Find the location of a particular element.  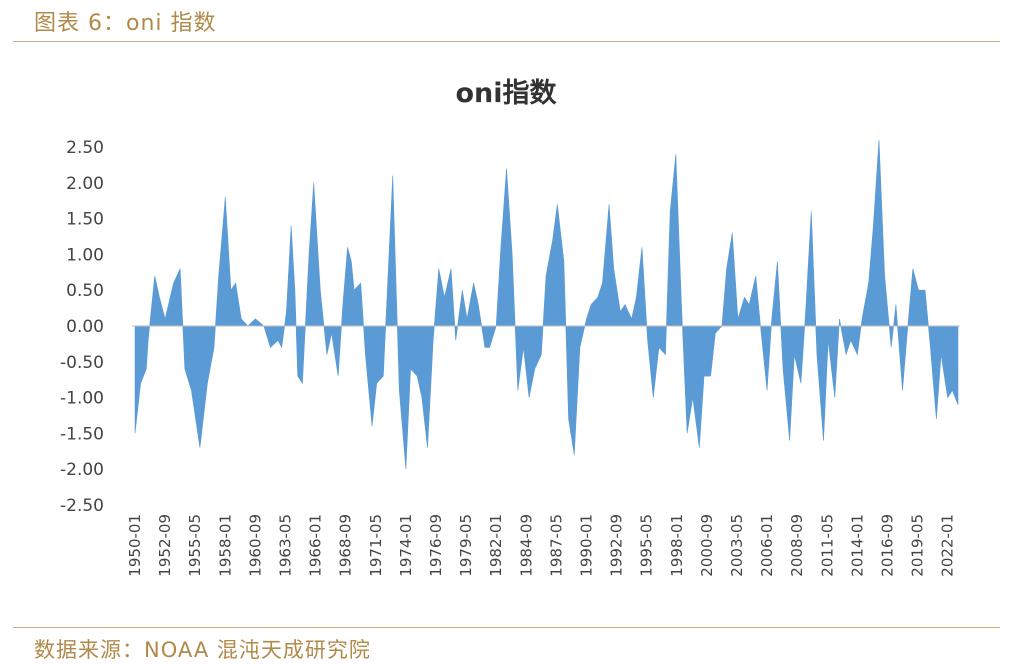

y-tick-label: 2.00 is located at coordinates (85, 184).